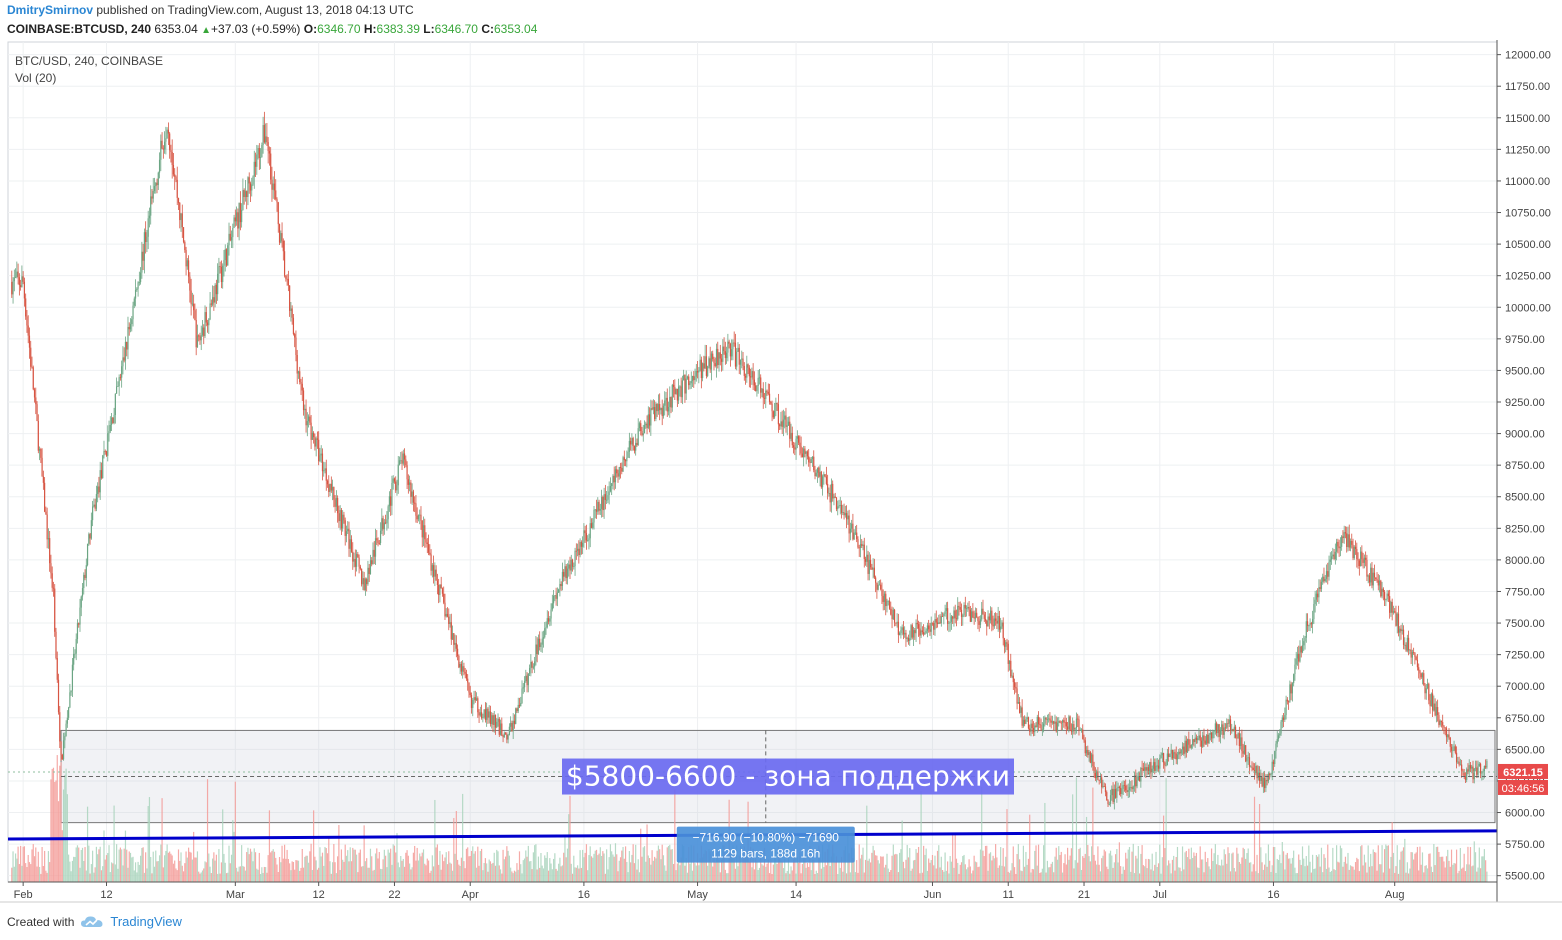 The image size is (1562, 940). What do you see at coordinates (50, 10) in the screenshot?
I see `author-link: DmitrySmirnov` at bounding box center [50, 10].